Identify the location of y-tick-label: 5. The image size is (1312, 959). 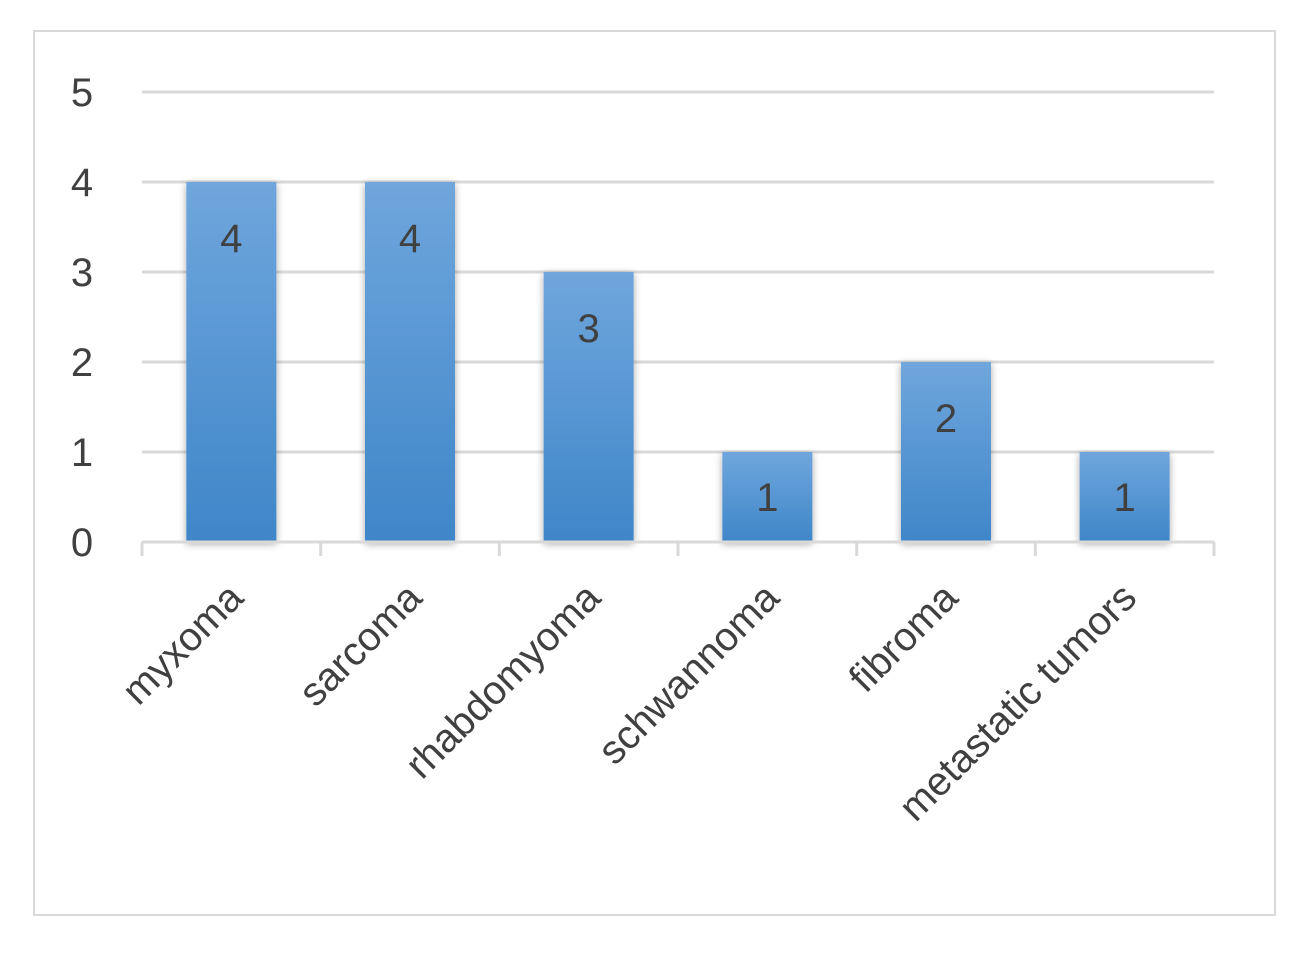
(82, 93).